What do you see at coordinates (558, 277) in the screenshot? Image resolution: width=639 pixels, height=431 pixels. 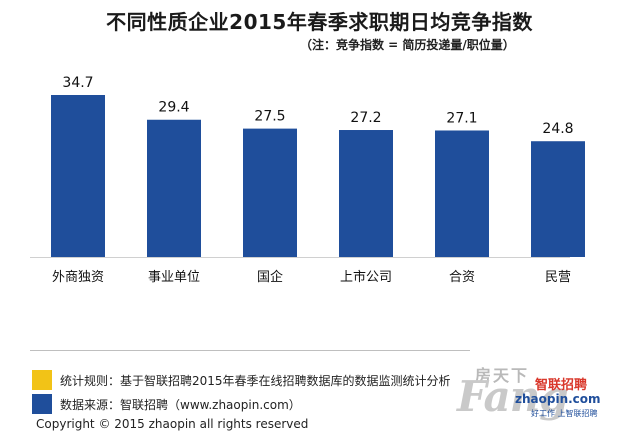 I see `category-label-5: 民营` at bounding box center [558, 277].